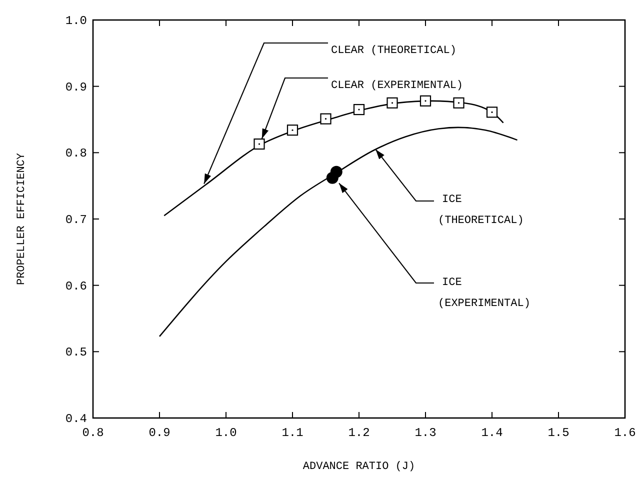  Describe the element at coordinates (76, 419) in the screenshot. I see `y-tick-label: 0.4` at that location.